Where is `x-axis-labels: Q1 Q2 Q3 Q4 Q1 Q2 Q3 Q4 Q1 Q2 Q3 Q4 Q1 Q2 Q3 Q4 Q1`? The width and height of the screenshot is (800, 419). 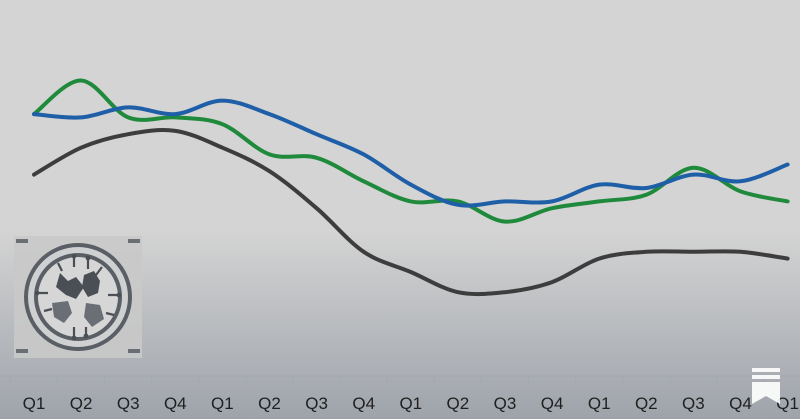 x-axis-labels: Q1 Q2 Q3 Q4 Q1 Q2 Q3 Q4 Q1 Q2 Q3 Q4 Q1 Q2 Q3 Q4 Q1 is located at coordinates (411, 403).